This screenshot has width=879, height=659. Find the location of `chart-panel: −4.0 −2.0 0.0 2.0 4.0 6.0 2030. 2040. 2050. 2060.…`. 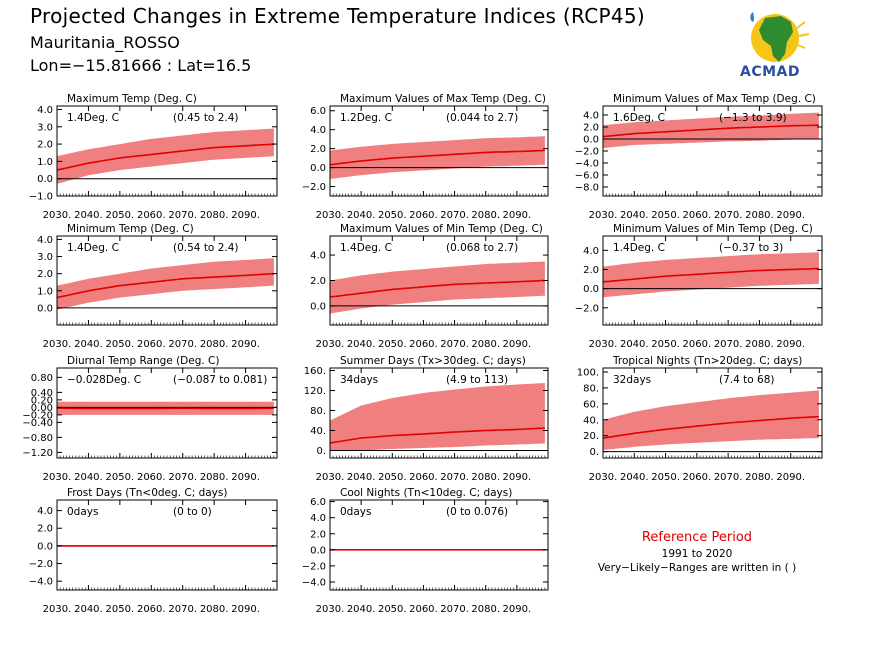

chart-panel: −4.0 −2.0 0.0 2.0 4.0 6.0 2030. 2040. 2050. 2060.… is located at coordinates (425, 551).